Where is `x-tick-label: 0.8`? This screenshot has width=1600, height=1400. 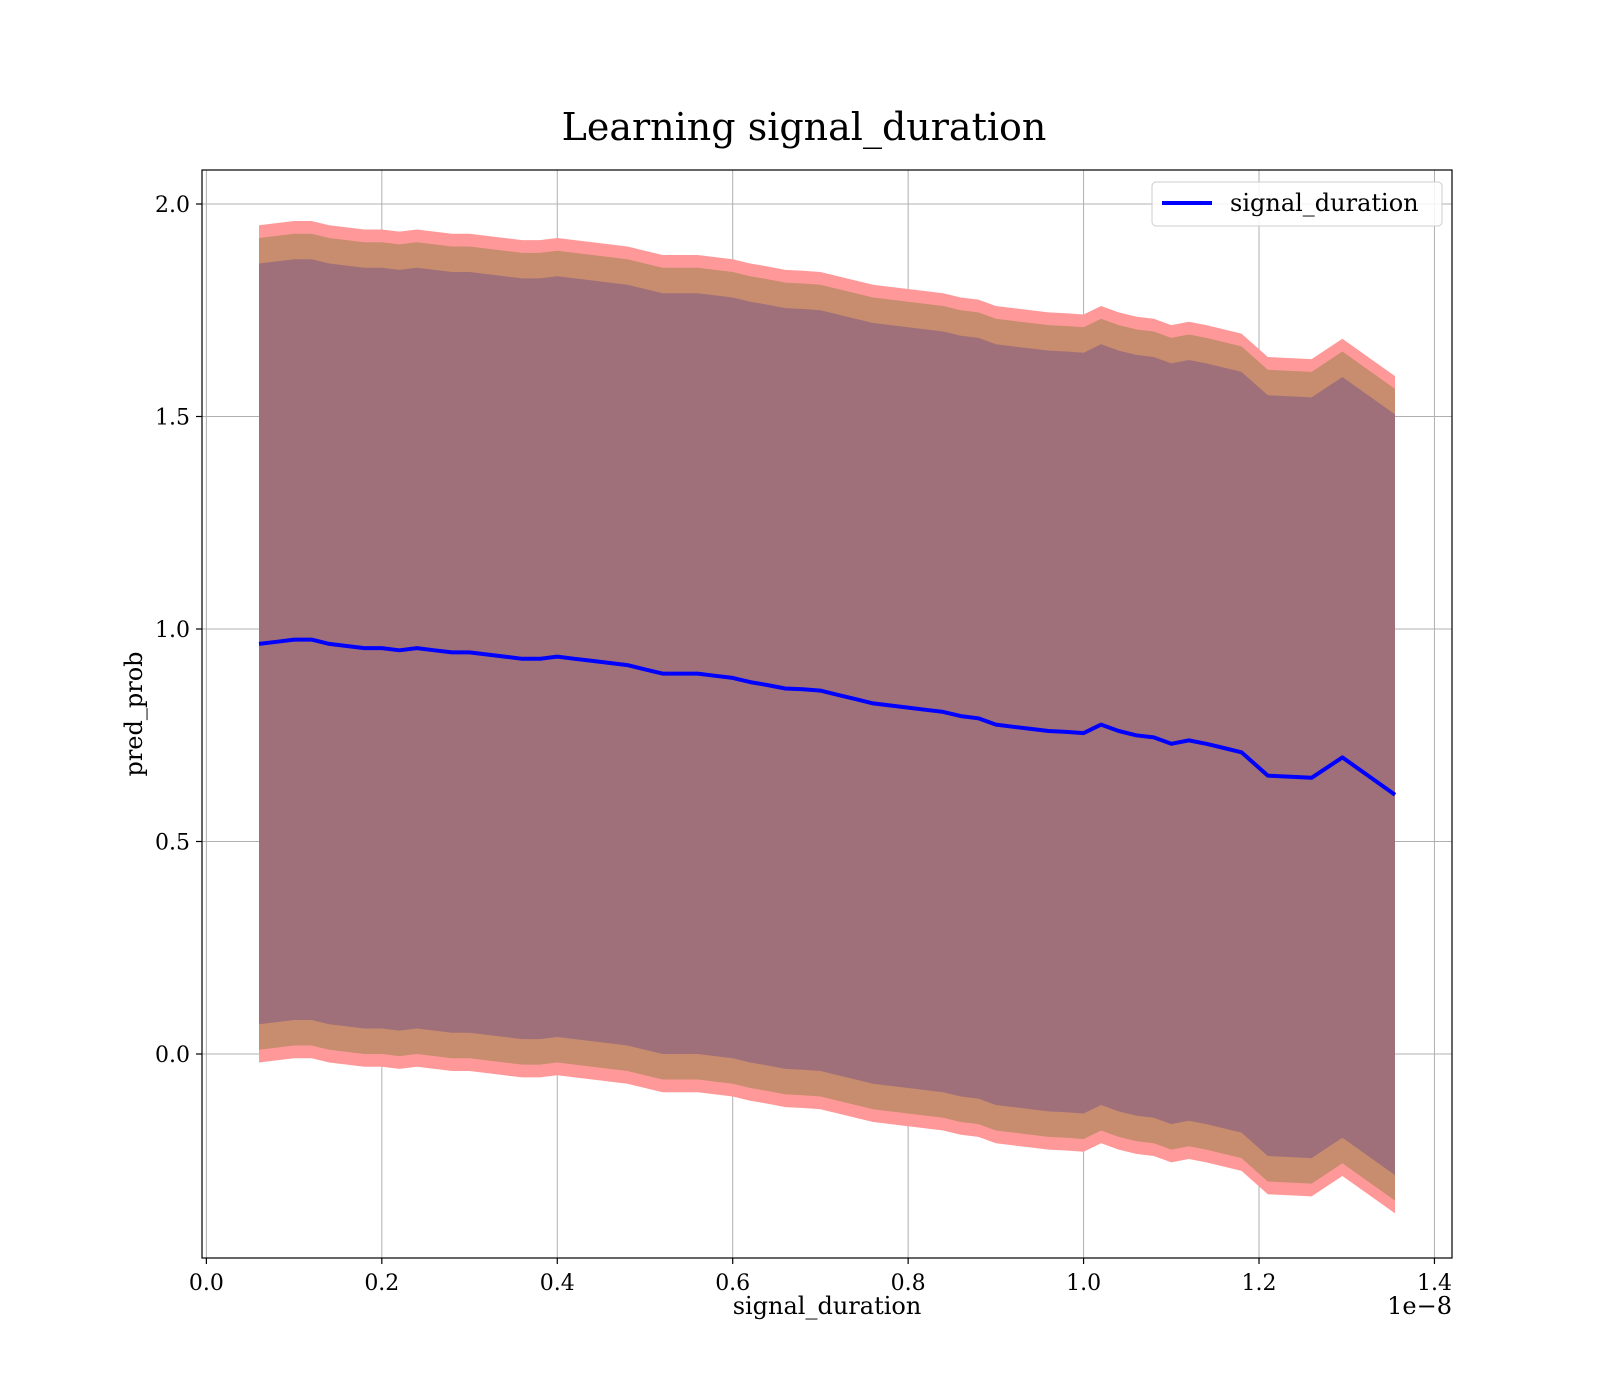 x-tick-label: 0.8 is located at coordinates (908, 1283).